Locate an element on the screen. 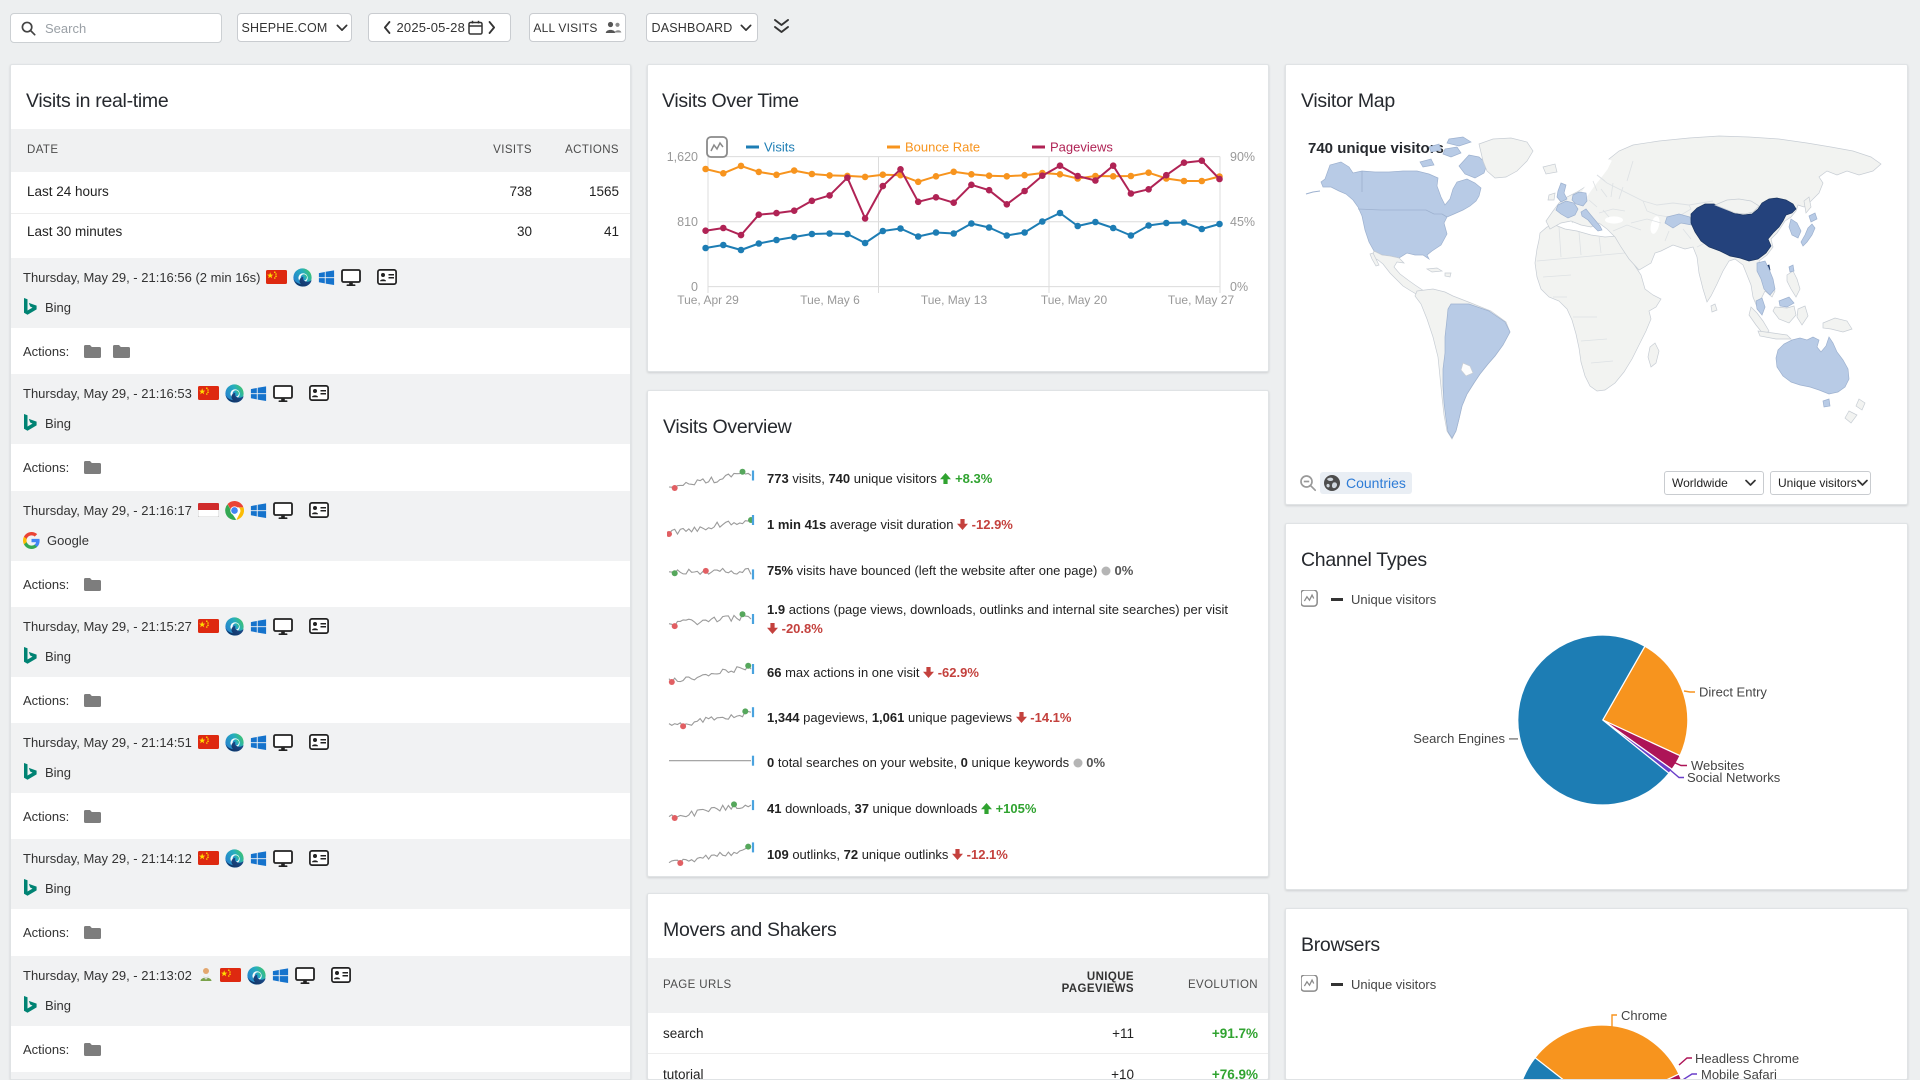 The image size is (1920, 1080). svg-text: 1,620 is located at coordinates (682, 157).